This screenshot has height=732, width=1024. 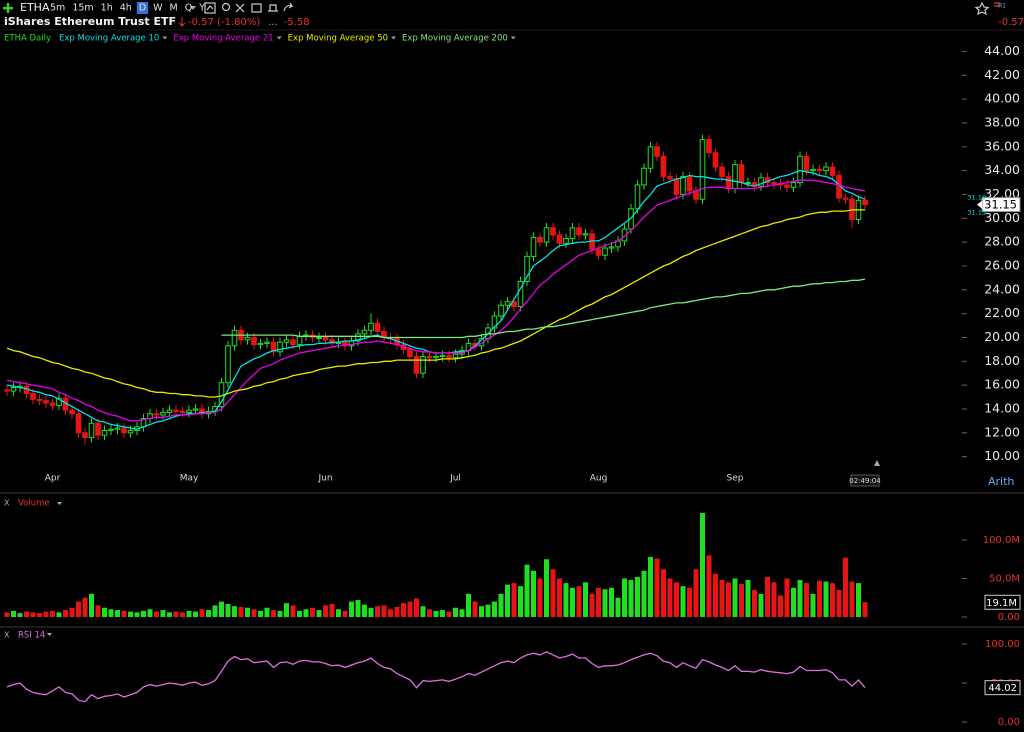 What do you see at coordinates (1002, 169) in the screenshot?
I see `y-tick-label: 34.00` at bounding box center [1002, 169].